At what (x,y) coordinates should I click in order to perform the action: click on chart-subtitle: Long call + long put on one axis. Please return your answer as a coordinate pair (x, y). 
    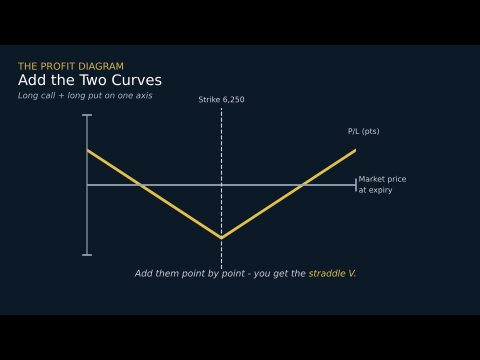
    Looking at the image, I should click on (85, 96).